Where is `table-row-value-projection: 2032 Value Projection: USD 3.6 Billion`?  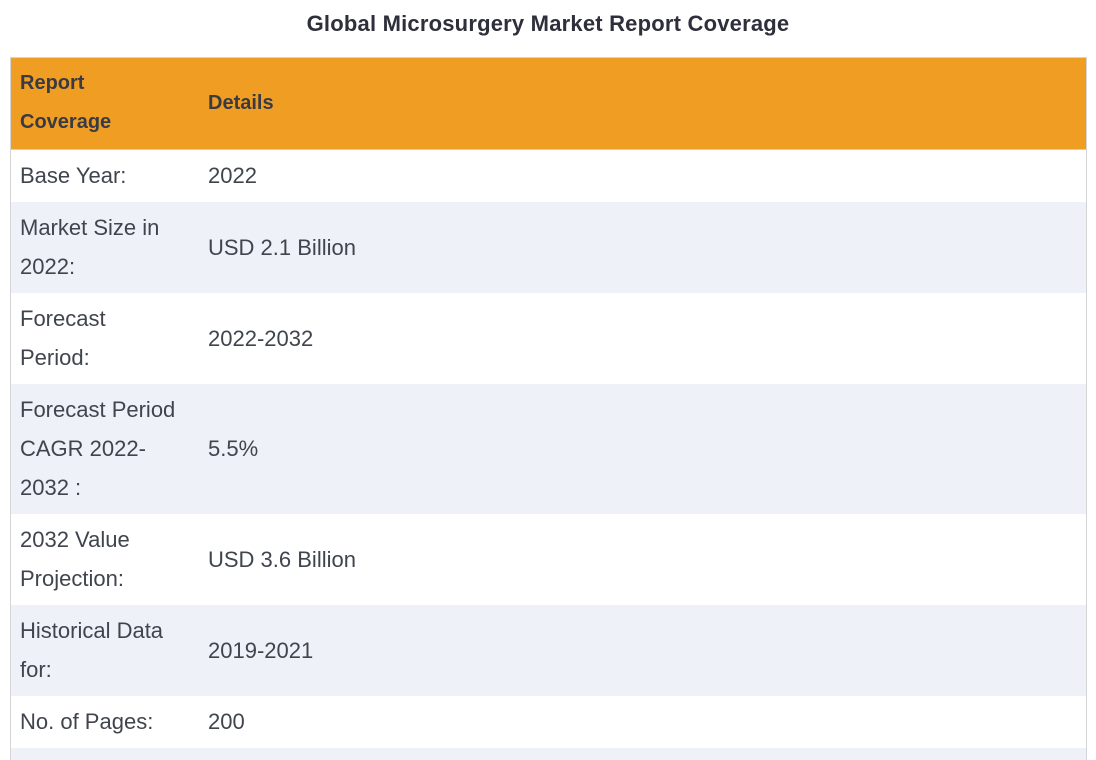
table-row-value-projection: 2032 Value Projection: USD 3.6 Billion is located at coordinates (548, 559).